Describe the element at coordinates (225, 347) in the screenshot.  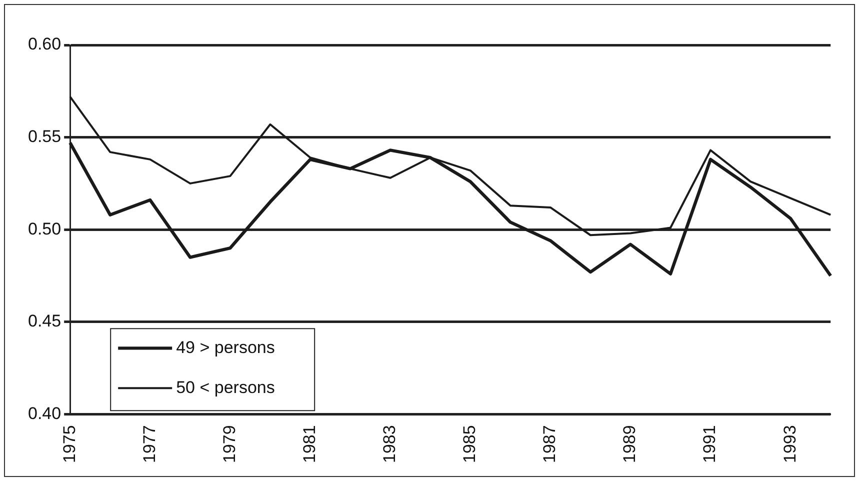
I see `legend-label: 49 > persons` at that location.